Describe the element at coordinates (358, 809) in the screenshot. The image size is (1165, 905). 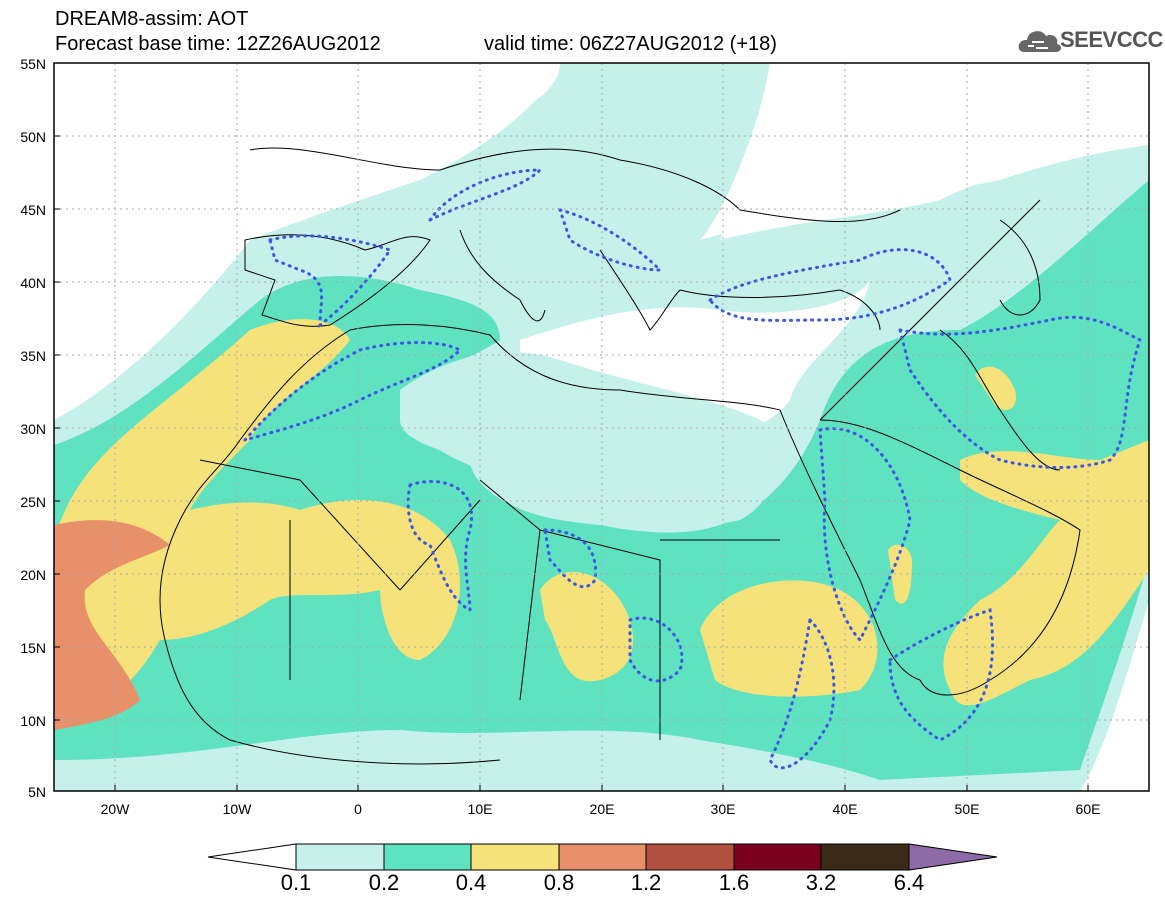
I see `lon-label: 0` at that location.